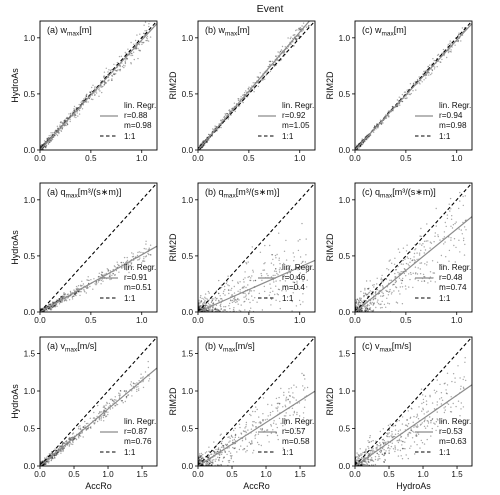 This screenshot has width=500, height=495. I want to click on x-axis-label: HydroAs, so click(413, 486).